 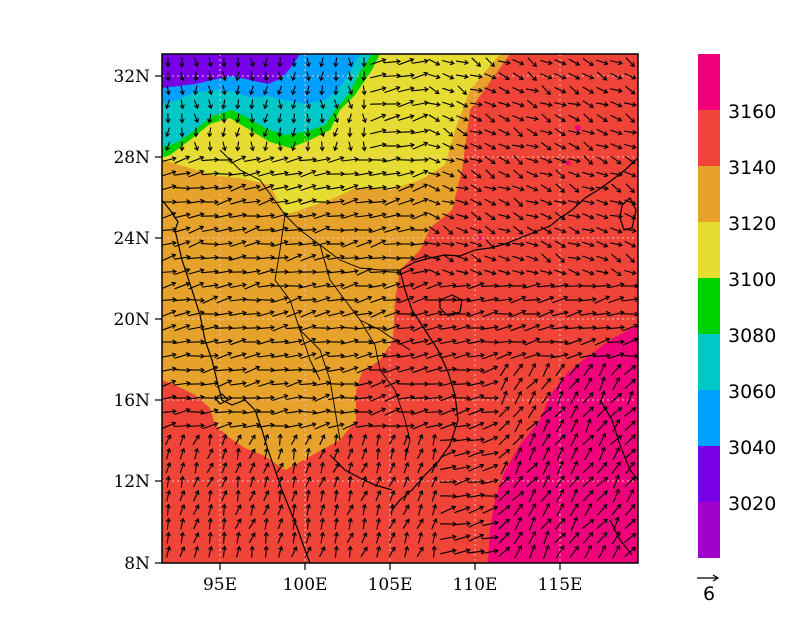 I want to click on colorbar-label: 3040, so click(x=752, y=448).